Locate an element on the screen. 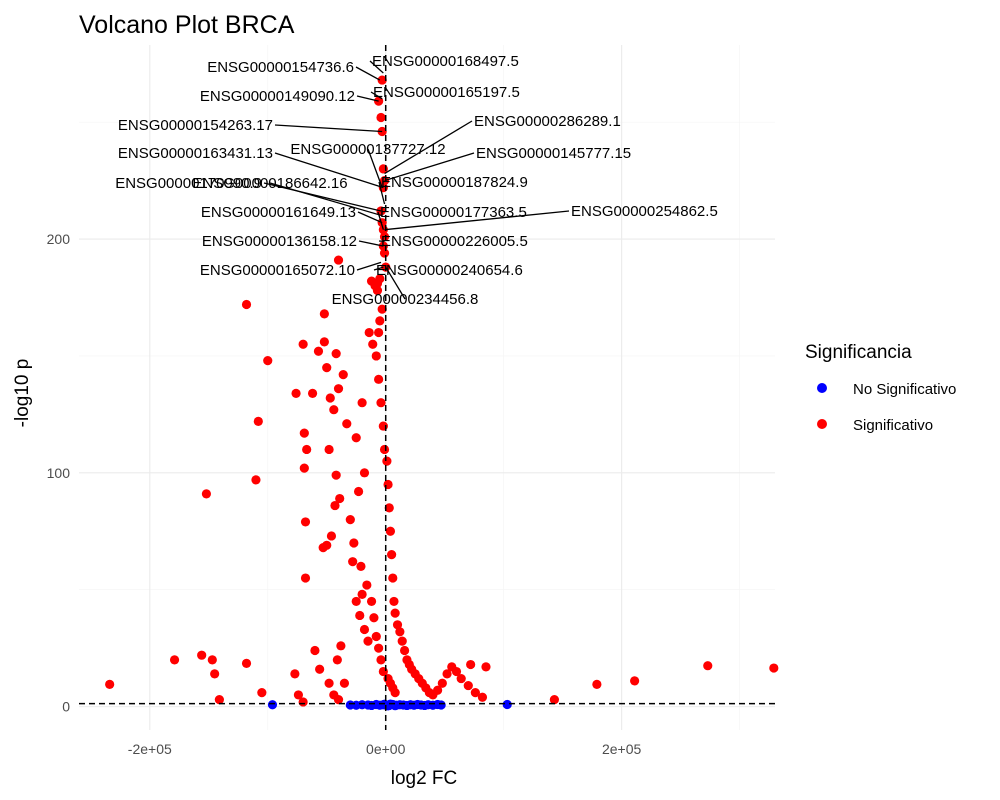 The height and width of the screenshot is (800, 1000). gene-label: ENSG00000286289.1 is located at coordinates (547, 121).